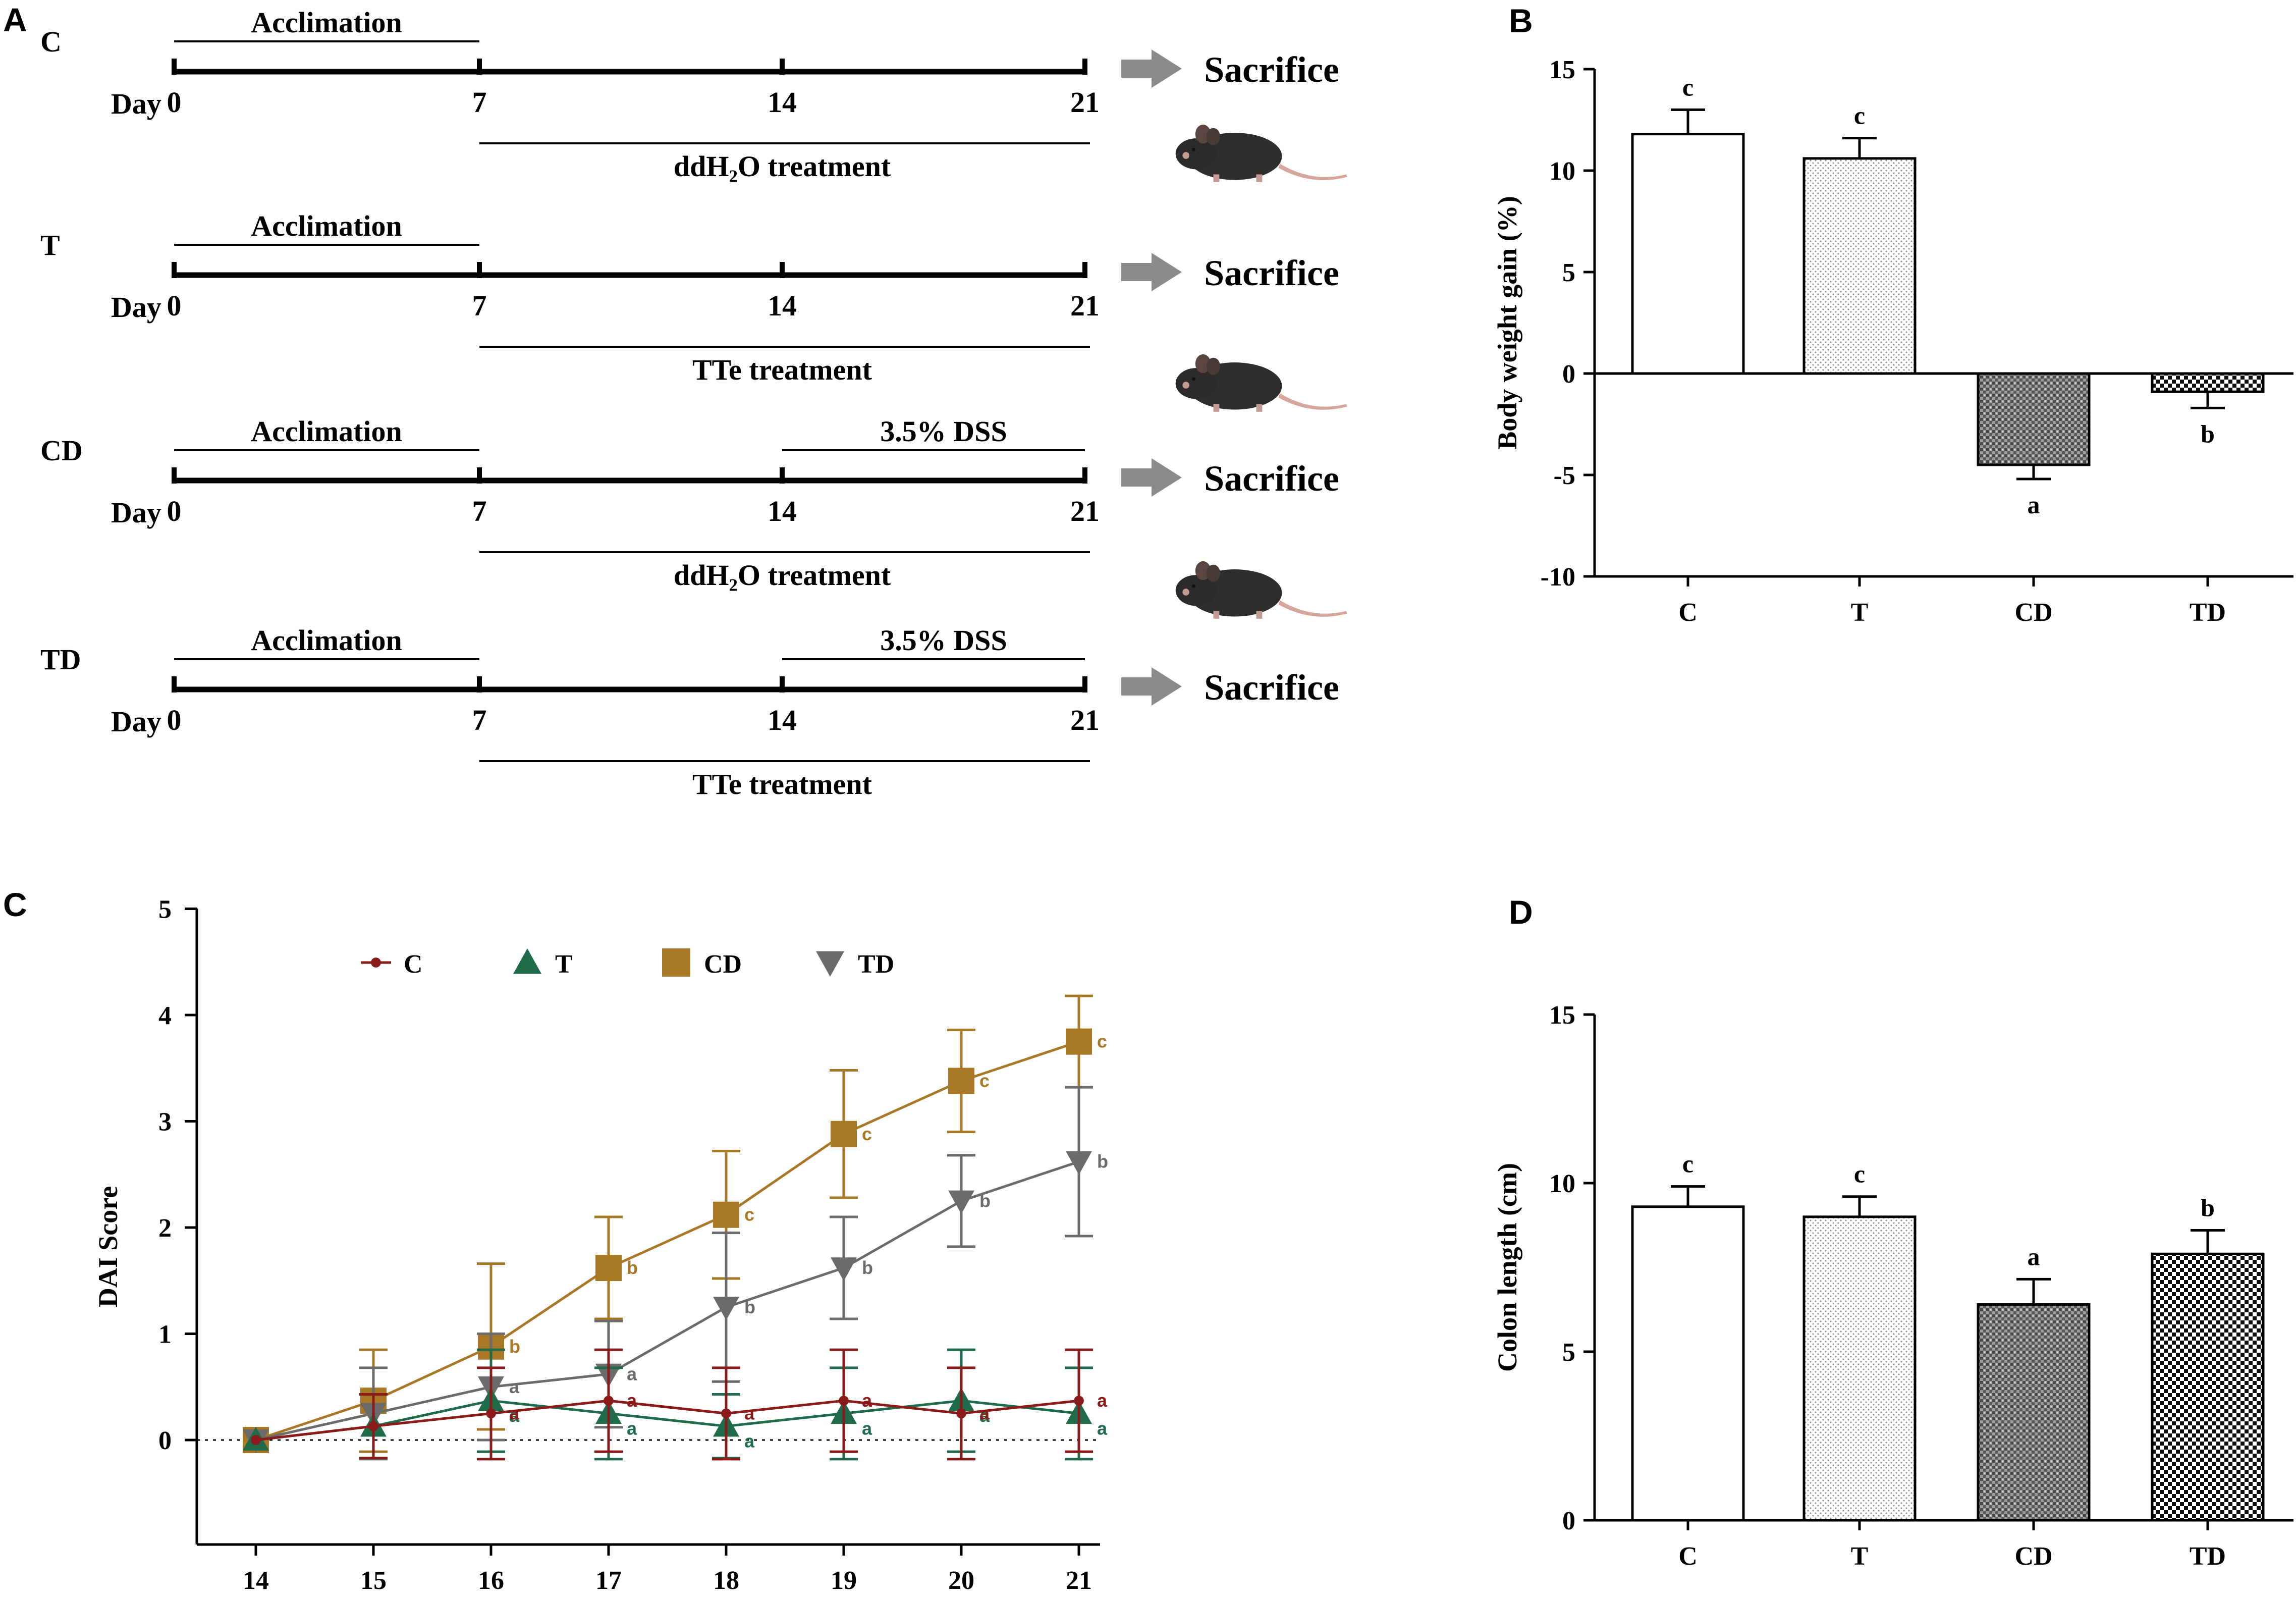 The image size is (2296, 1598). I want to click on timeline-group-label: CD, so click(61, 450).